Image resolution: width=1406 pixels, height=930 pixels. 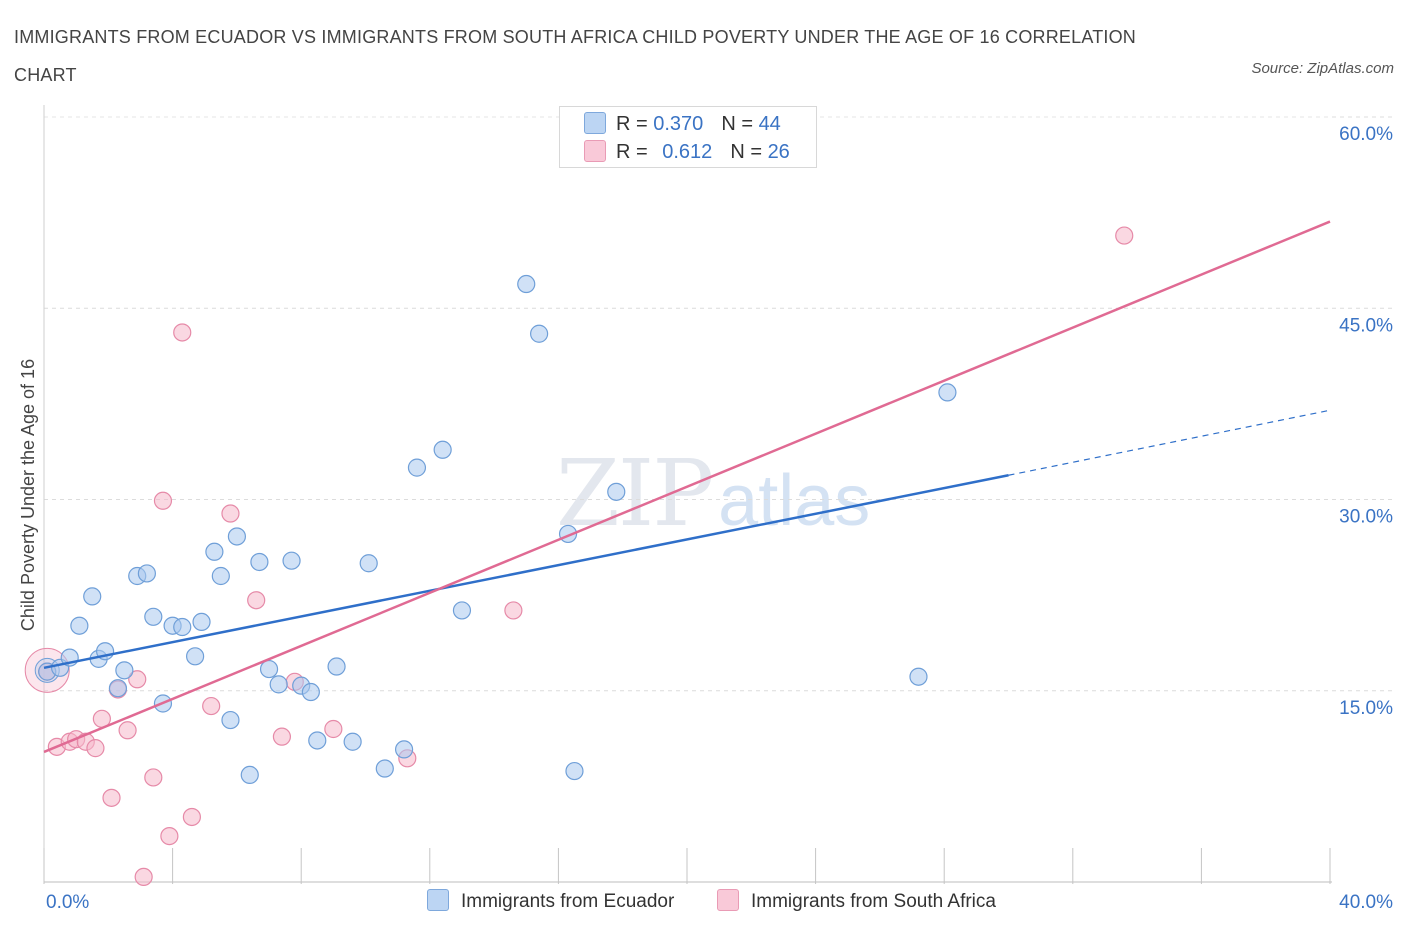 I want to click on ecuador-n-value: 44, so click(x=769, y=124).